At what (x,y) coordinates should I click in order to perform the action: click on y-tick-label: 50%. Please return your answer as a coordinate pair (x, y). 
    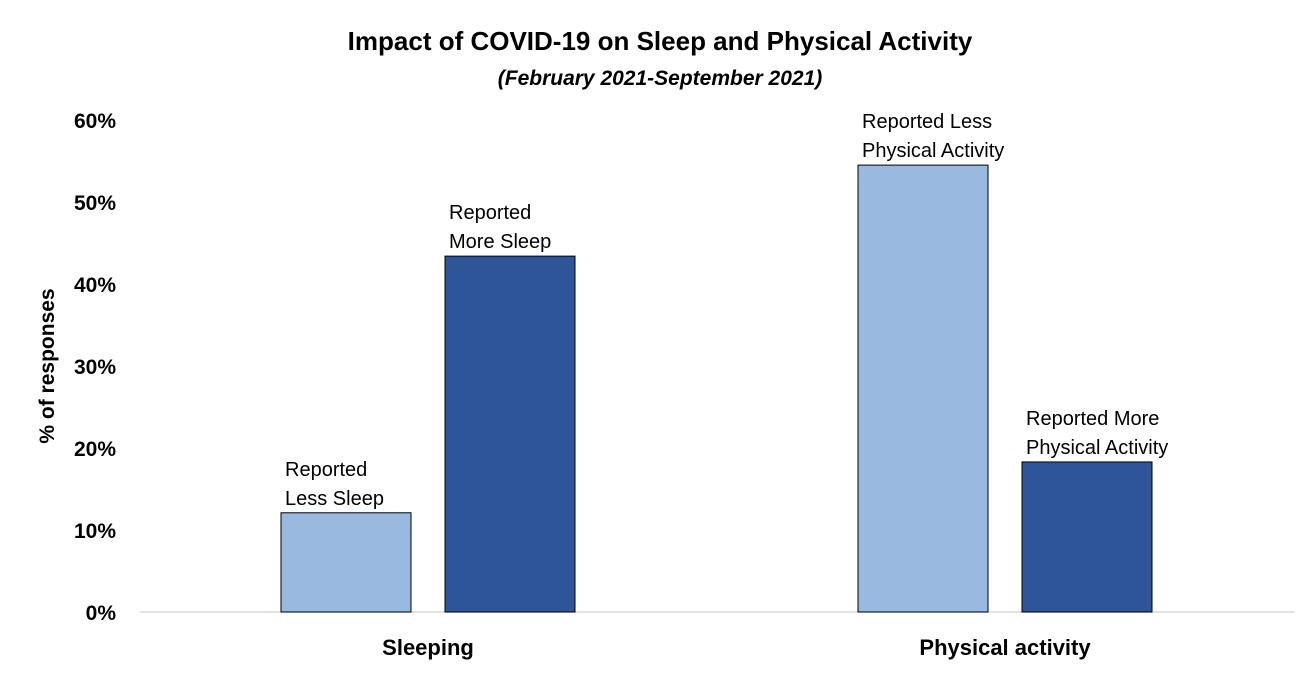
    Looking at the image, I should click on (95, 203).